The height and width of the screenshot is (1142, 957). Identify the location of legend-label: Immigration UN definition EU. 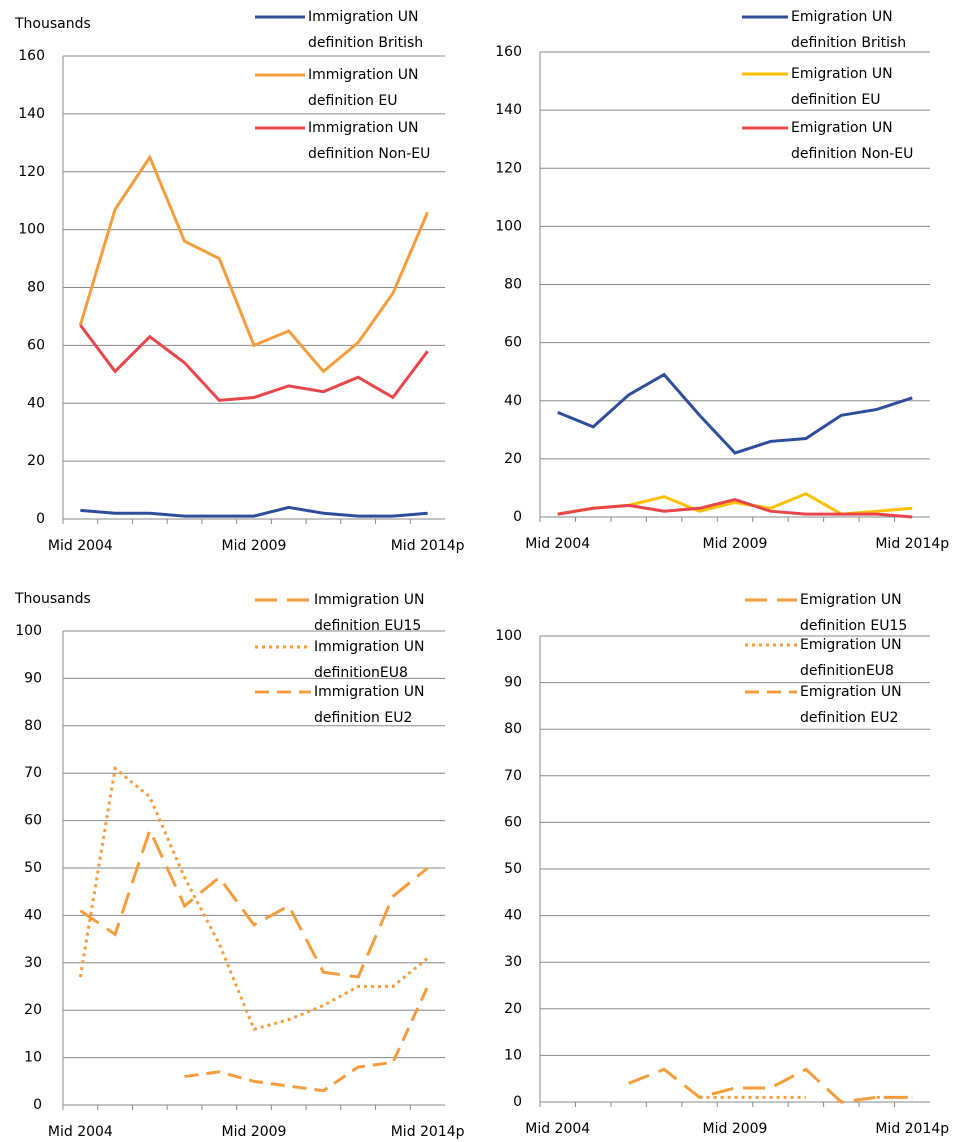
(363, 88).